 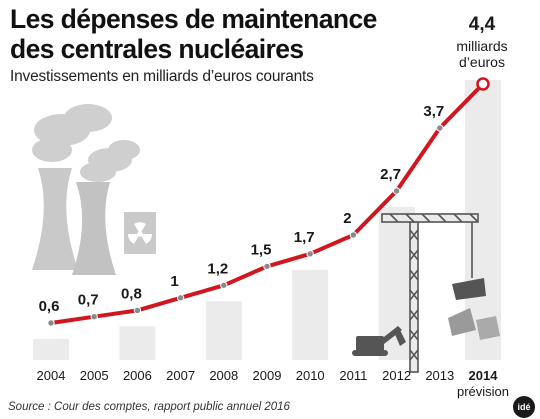 What do you see at coordinates (524, 407) in the screenshot?
I see `publisher-logo: idé` at bounding box center [524, 407].